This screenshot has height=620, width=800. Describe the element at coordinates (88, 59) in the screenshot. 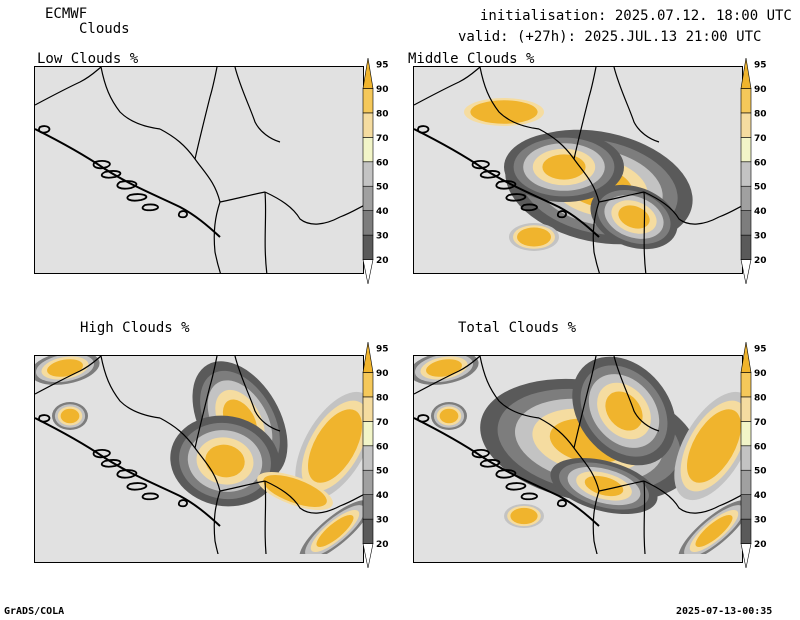

I see `panel-title-low: Low Clouds %` at that location.